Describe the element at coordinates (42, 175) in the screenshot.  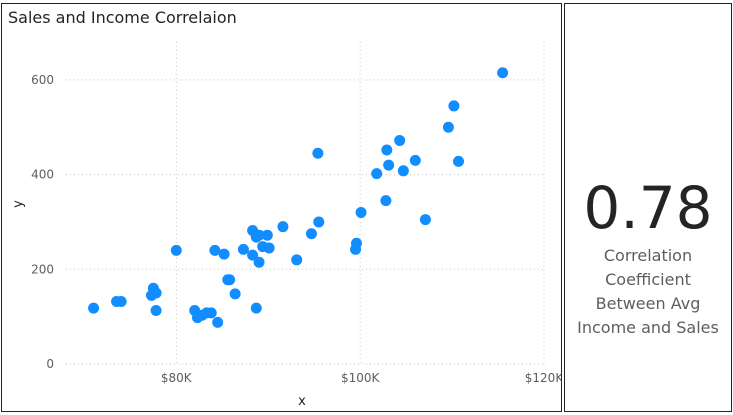
I see `y-tick-label: 400` at that location.